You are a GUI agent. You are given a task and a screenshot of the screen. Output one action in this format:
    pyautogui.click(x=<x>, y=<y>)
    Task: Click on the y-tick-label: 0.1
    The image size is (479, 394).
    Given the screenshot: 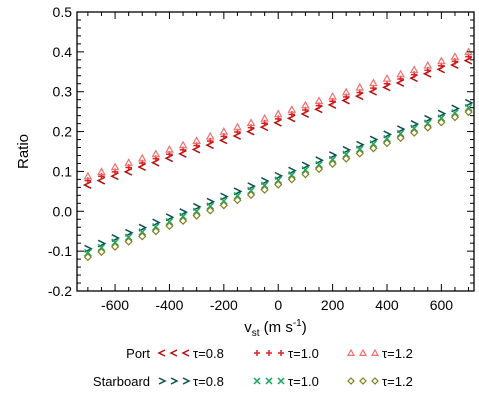 What is the action you would take?
    pyautogui.click(x=63, y=171)
    